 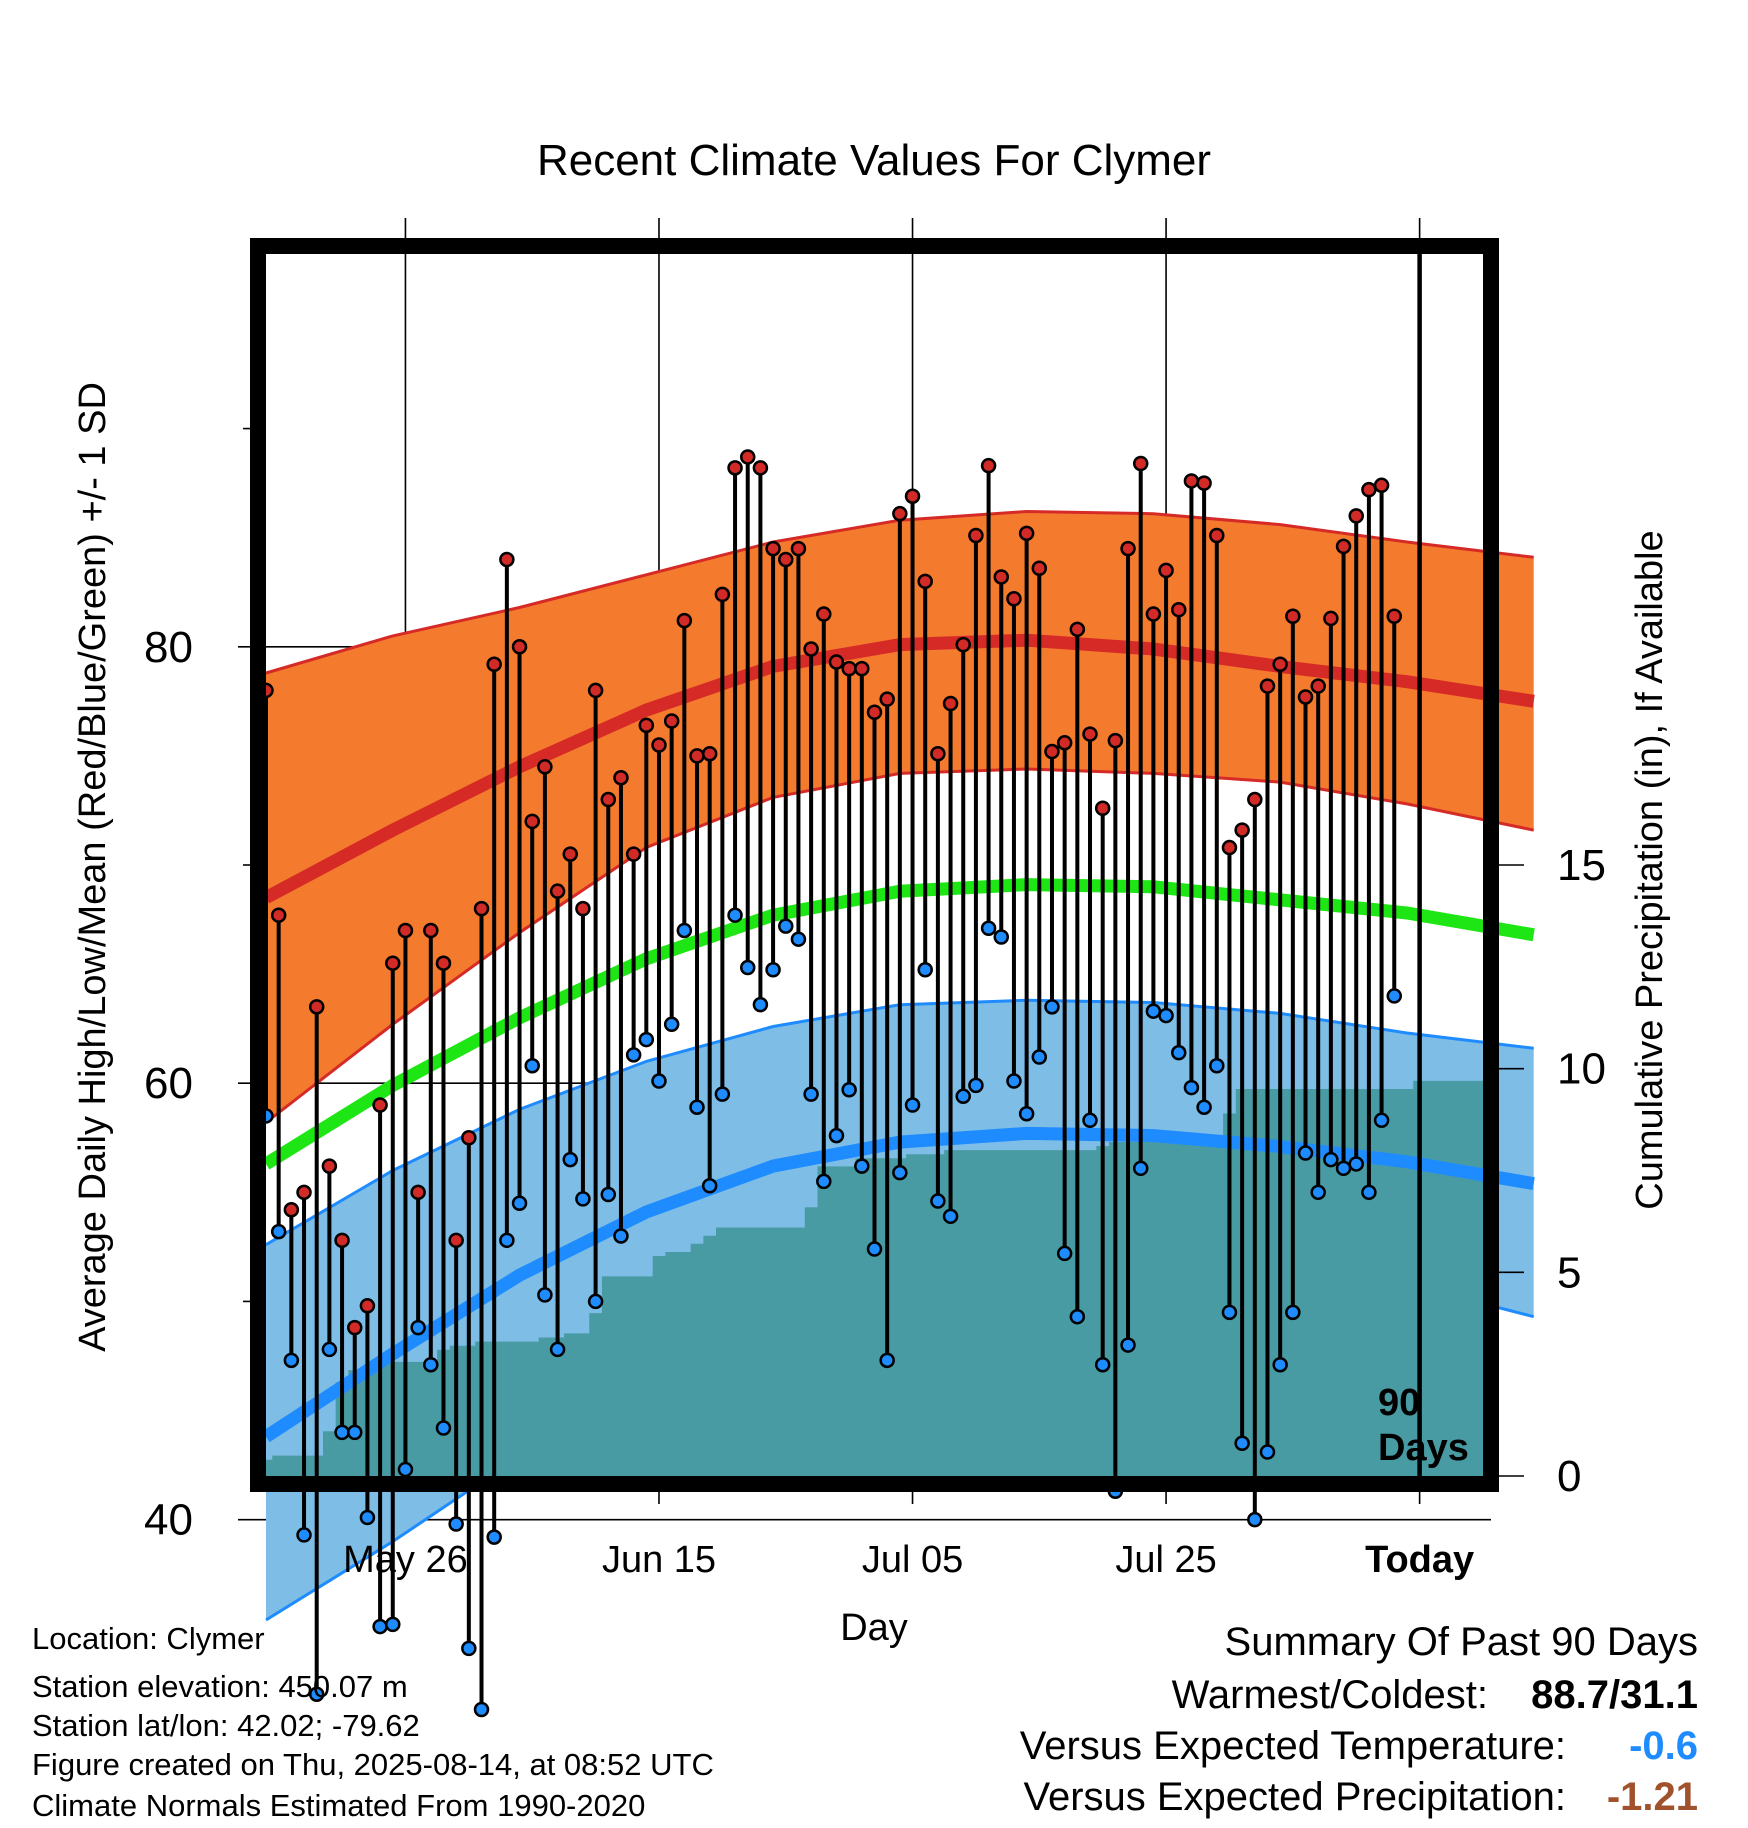 I want to click on today-days-number: 90, so click(x=1399, y=1403).